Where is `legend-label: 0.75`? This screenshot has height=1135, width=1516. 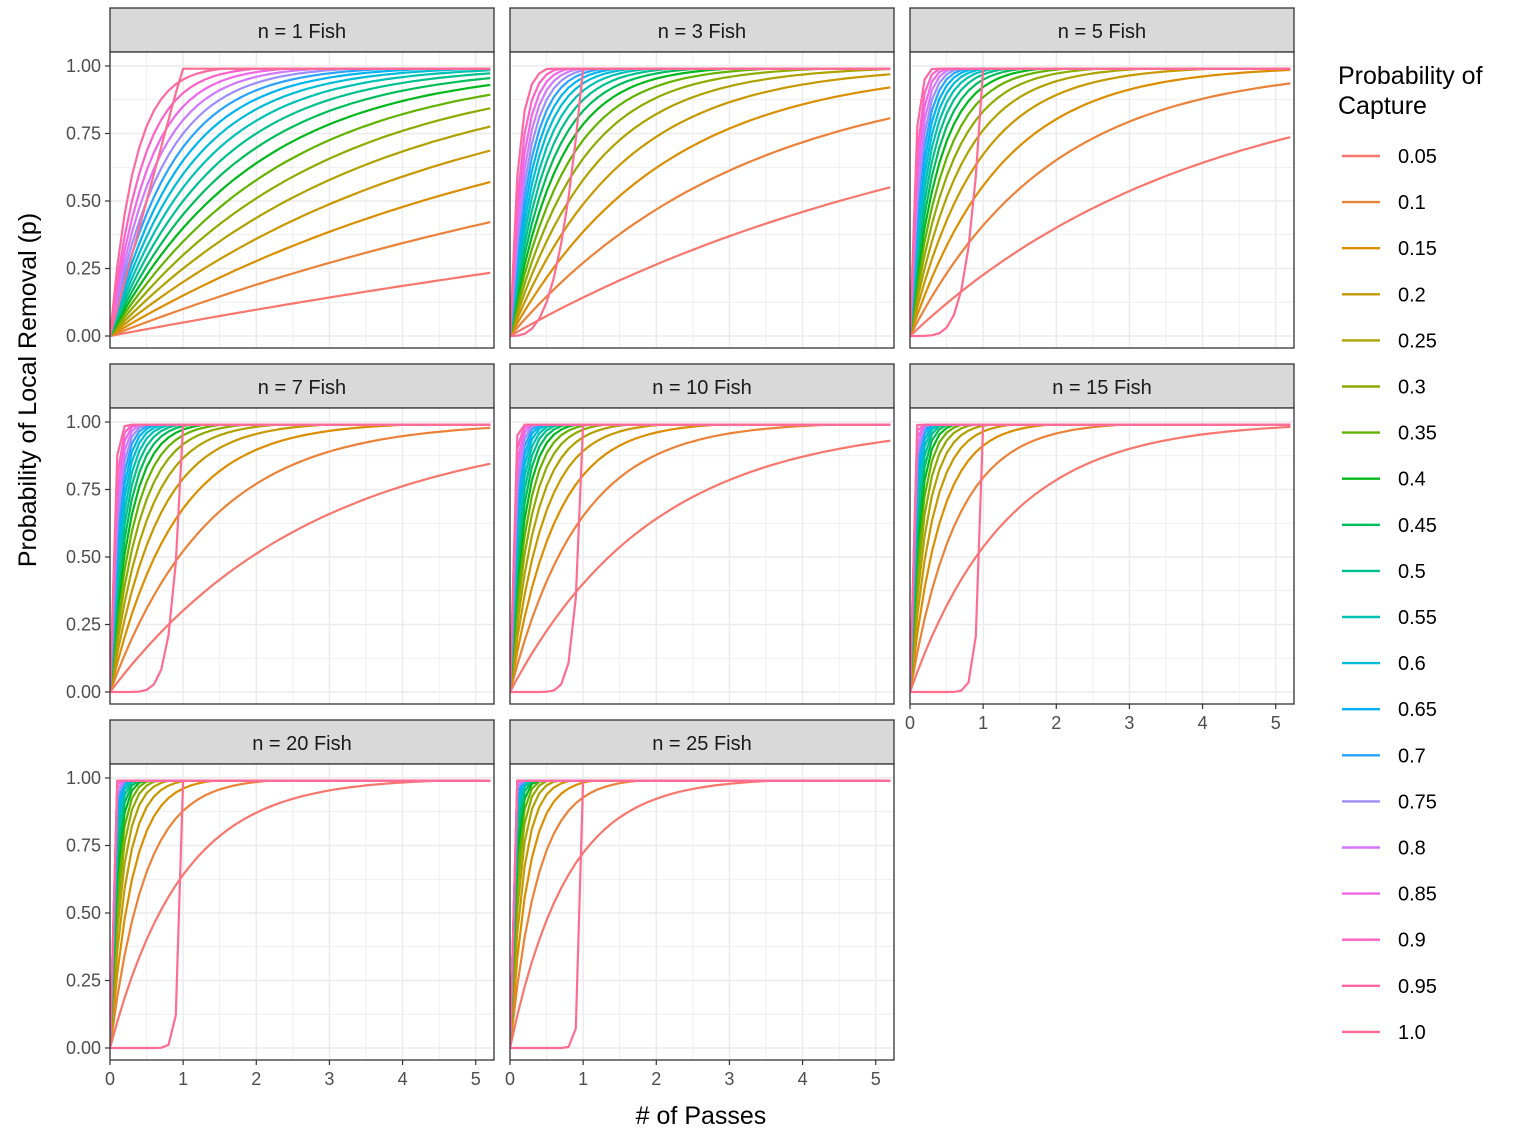
legend-label: 0.75 is located at coordinates (1417, 802).